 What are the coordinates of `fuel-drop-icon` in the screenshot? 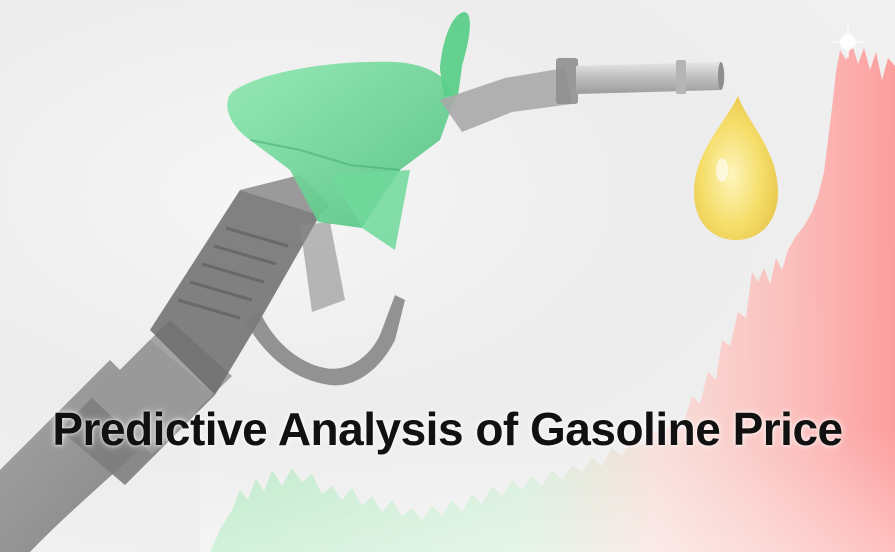 It's located at (736, 168).